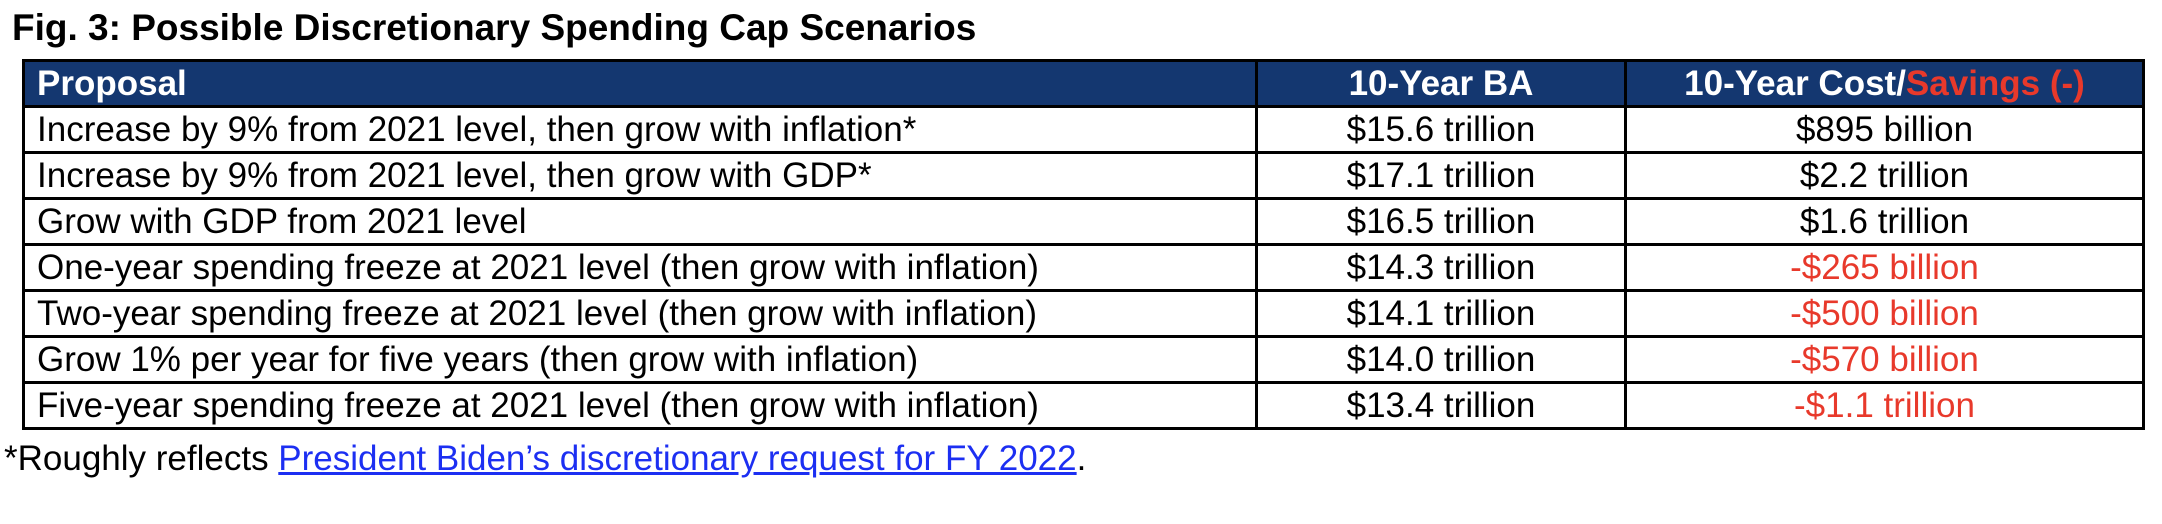 The width and height of the screenshot is (2162, 524). I want to click on ba-cell: $14.0 trillion, so click(1441, 360).